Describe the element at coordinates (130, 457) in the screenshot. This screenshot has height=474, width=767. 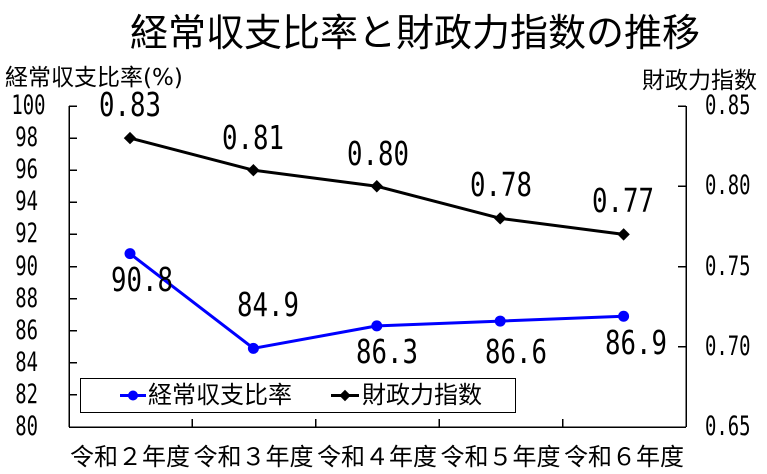
I see `x-category-label: 令和２年度` at that location.